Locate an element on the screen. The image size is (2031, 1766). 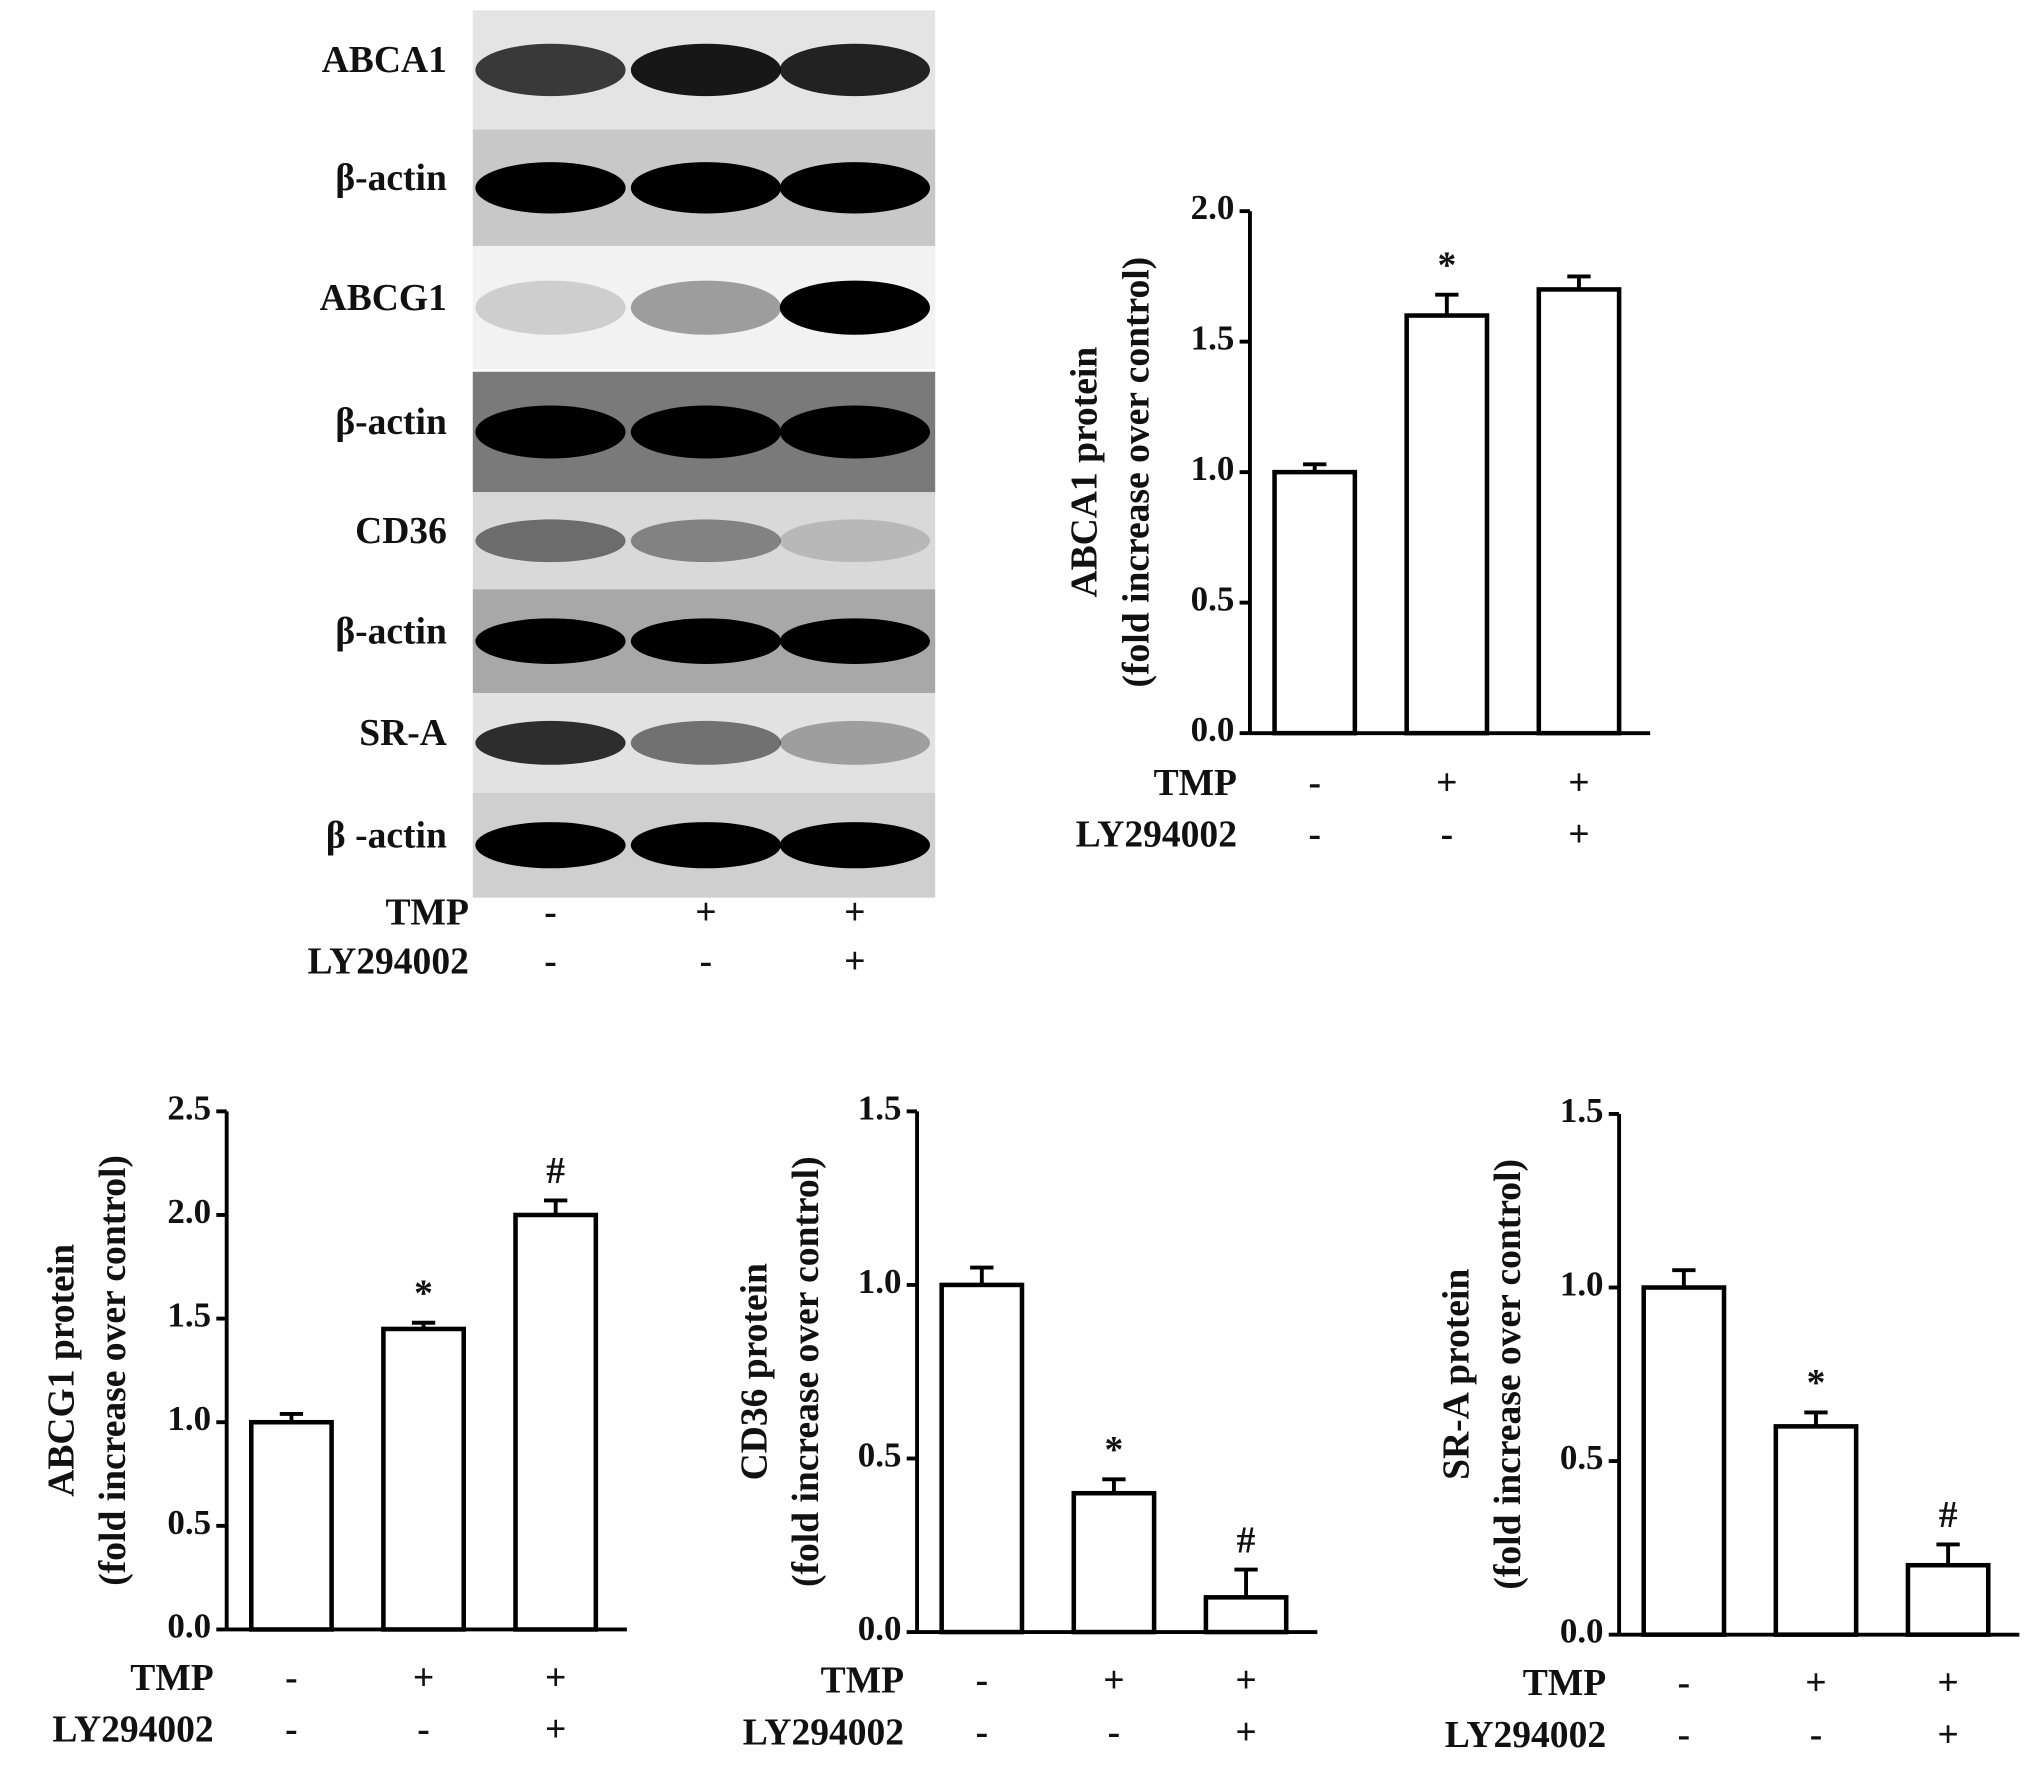
y-tick-label: 2.5 is located at coordinates (189, 1107).